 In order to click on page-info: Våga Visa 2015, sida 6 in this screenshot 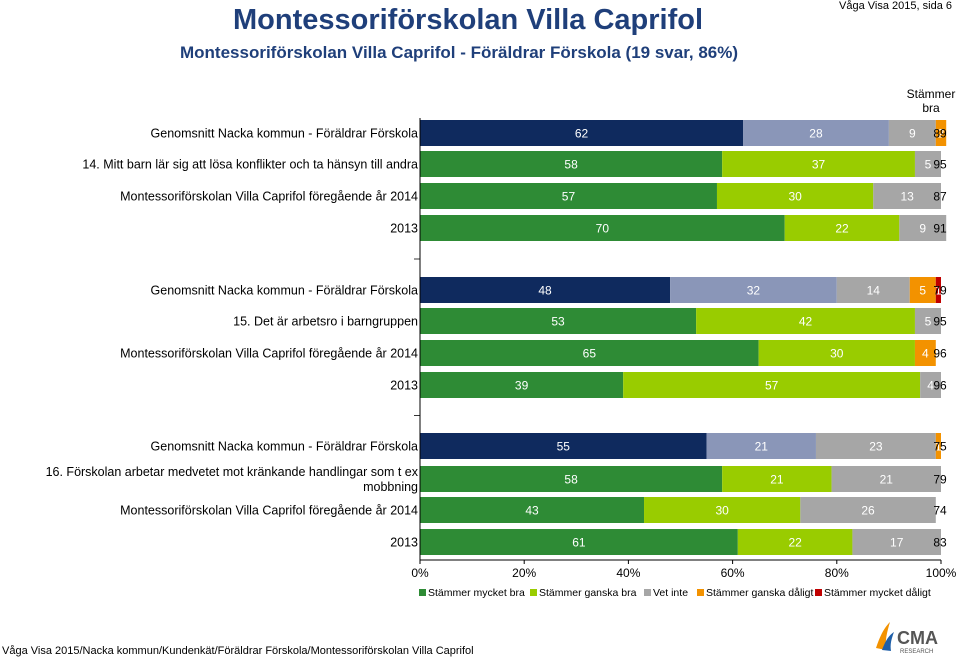, I will do `click(895, 6)`.